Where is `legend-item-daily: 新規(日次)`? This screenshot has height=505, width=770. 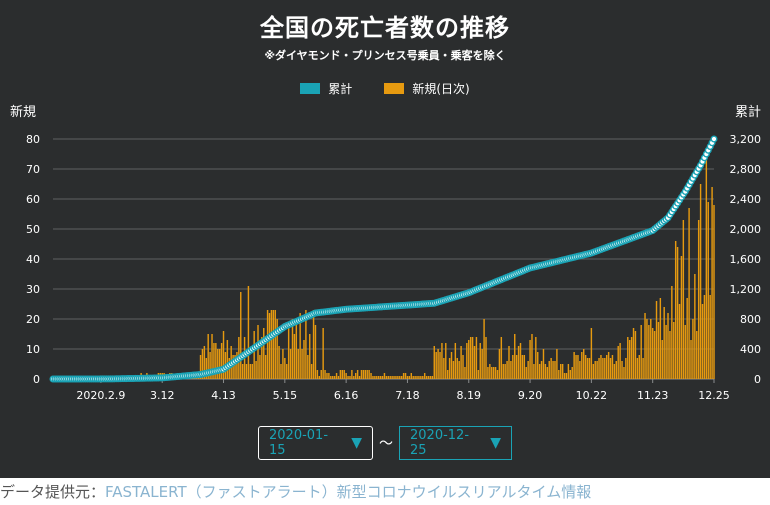 legend-item-daily: 新規(日次) is located at coordinates (427, 88).